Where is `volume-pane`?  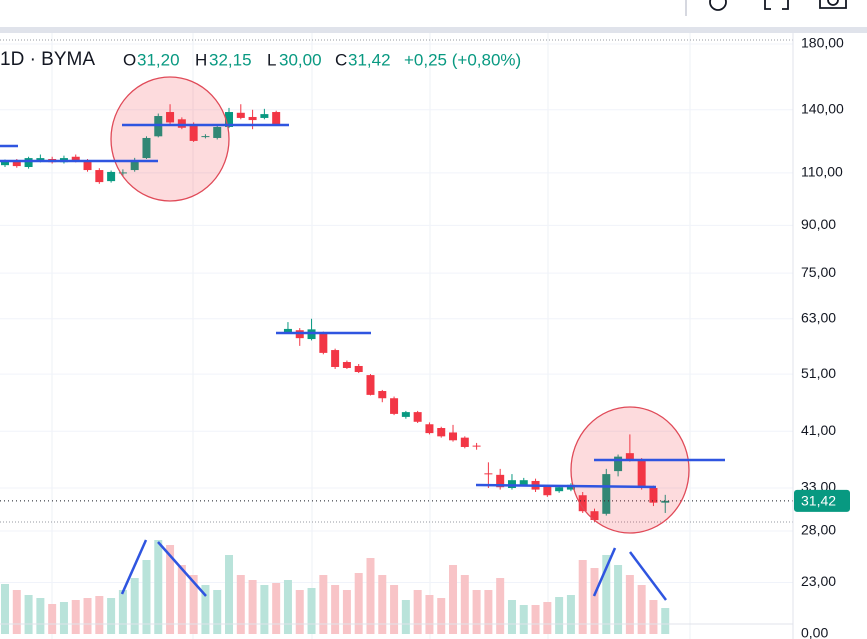 volume-pane is located at coordinates (335, 587).